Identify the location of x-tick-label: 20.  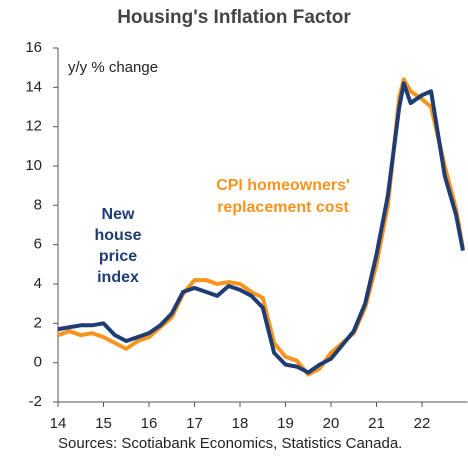
(331, 423).